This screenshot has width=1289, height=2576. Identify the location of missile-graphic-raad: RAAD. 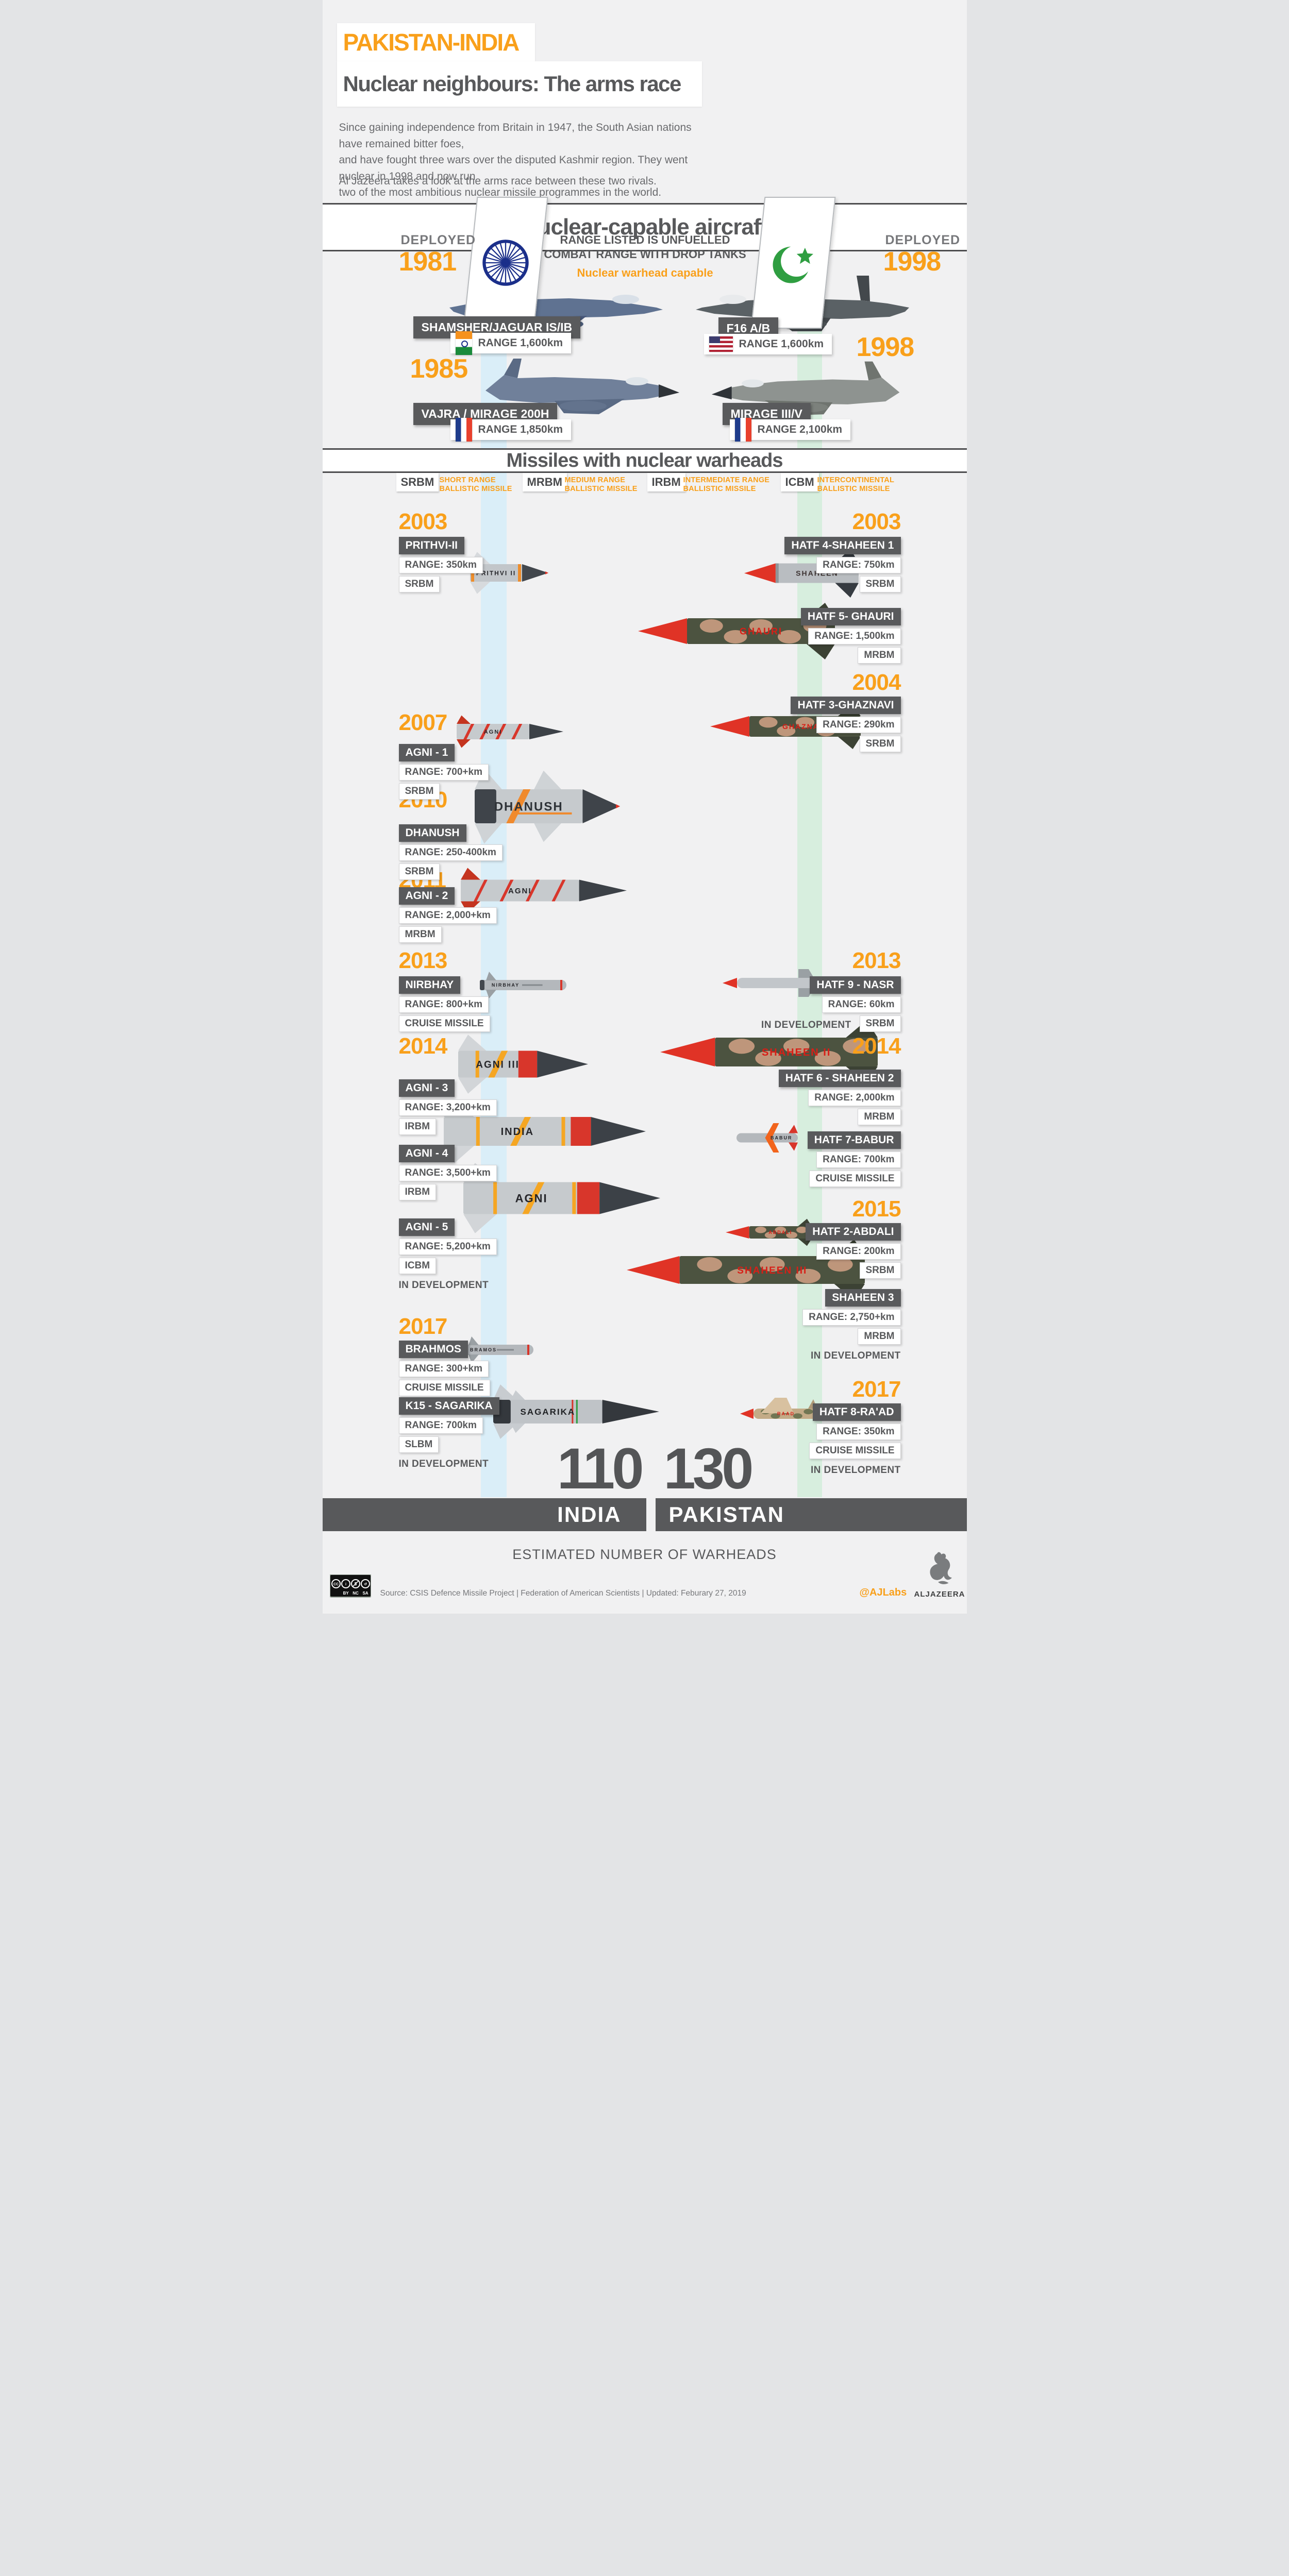
(781, 1413).